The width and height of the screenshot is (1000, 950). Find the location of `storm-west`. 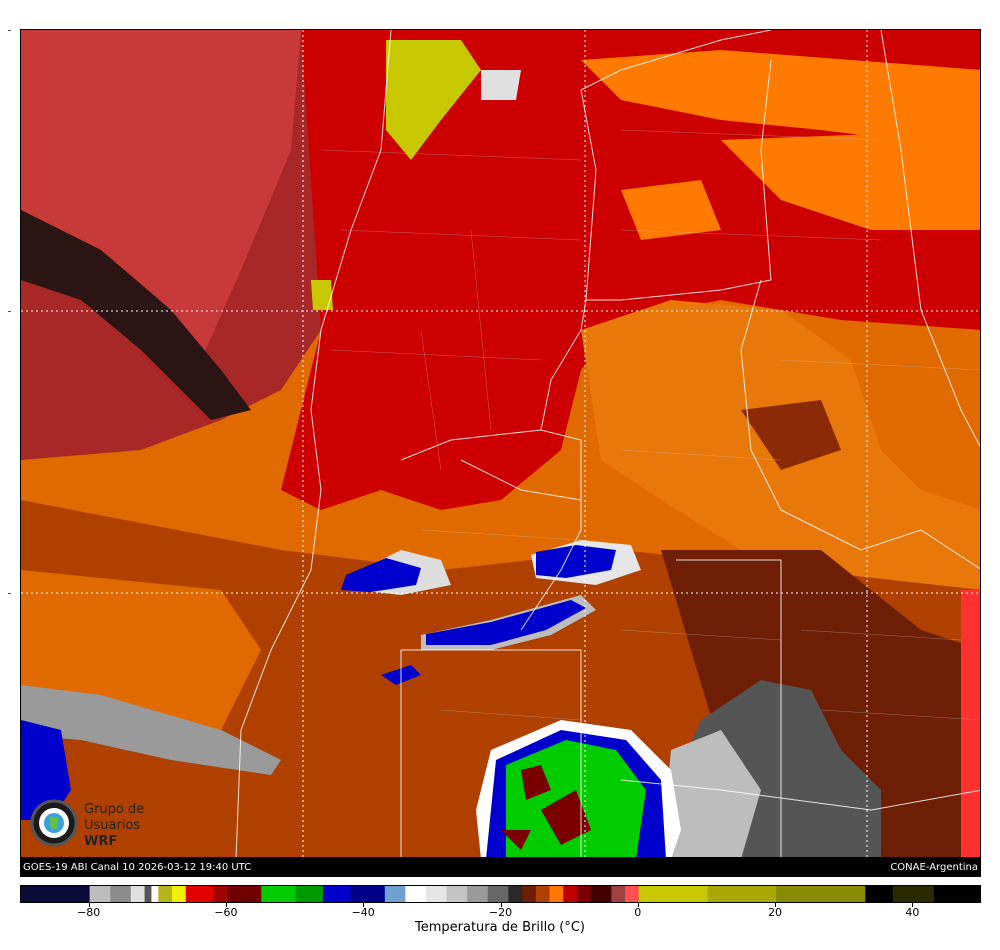

storm-west is located at coordinates (381, 575).